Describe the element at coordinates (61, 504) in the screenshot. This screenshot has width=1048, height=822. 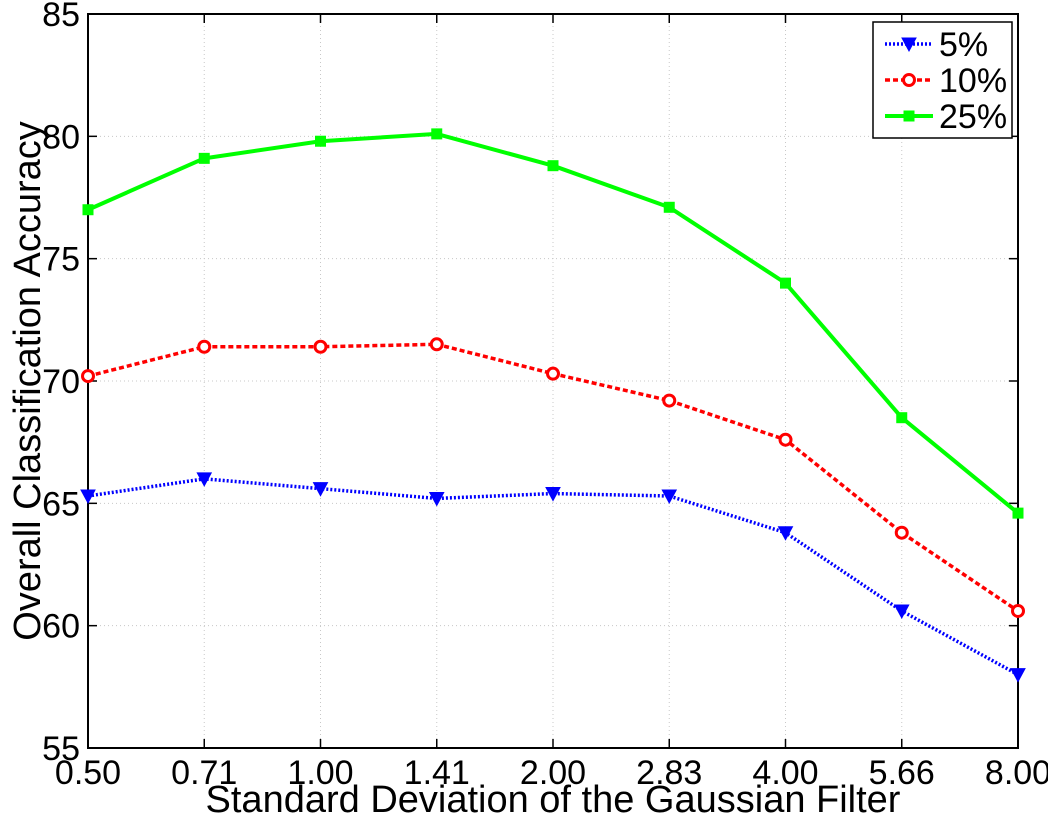
I see `y-tick-label: 65` at that location.